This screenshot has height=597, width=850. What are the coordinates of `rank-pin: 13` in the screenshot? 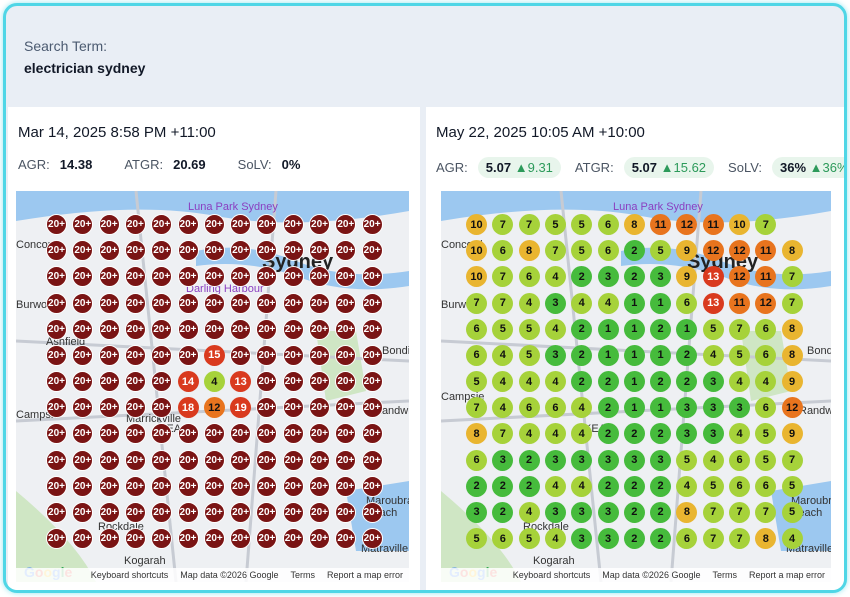 It's located at (241, 381).